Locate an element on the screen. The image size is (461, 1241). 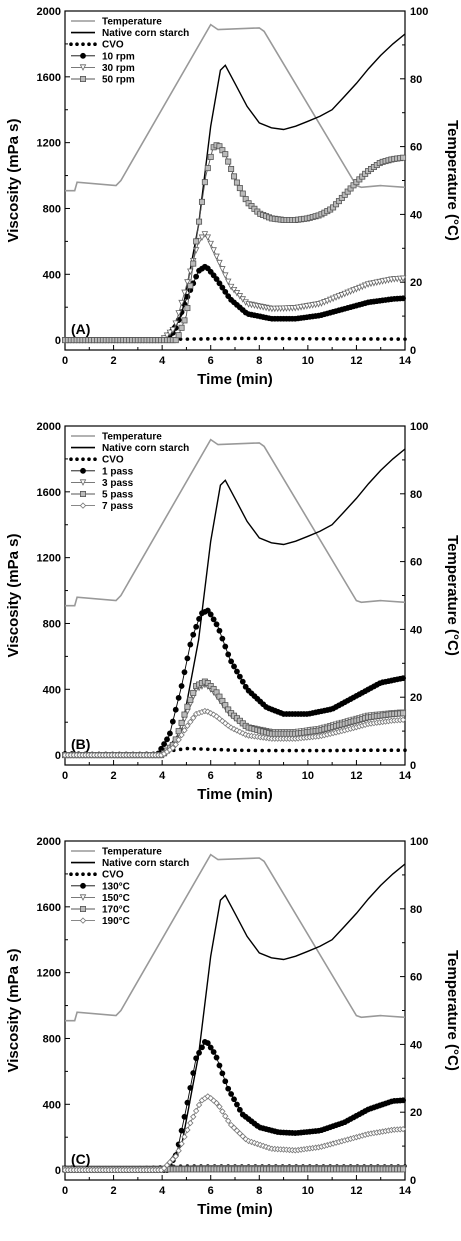
legend-item: 10 rpm is located at coordinates (103, 56).